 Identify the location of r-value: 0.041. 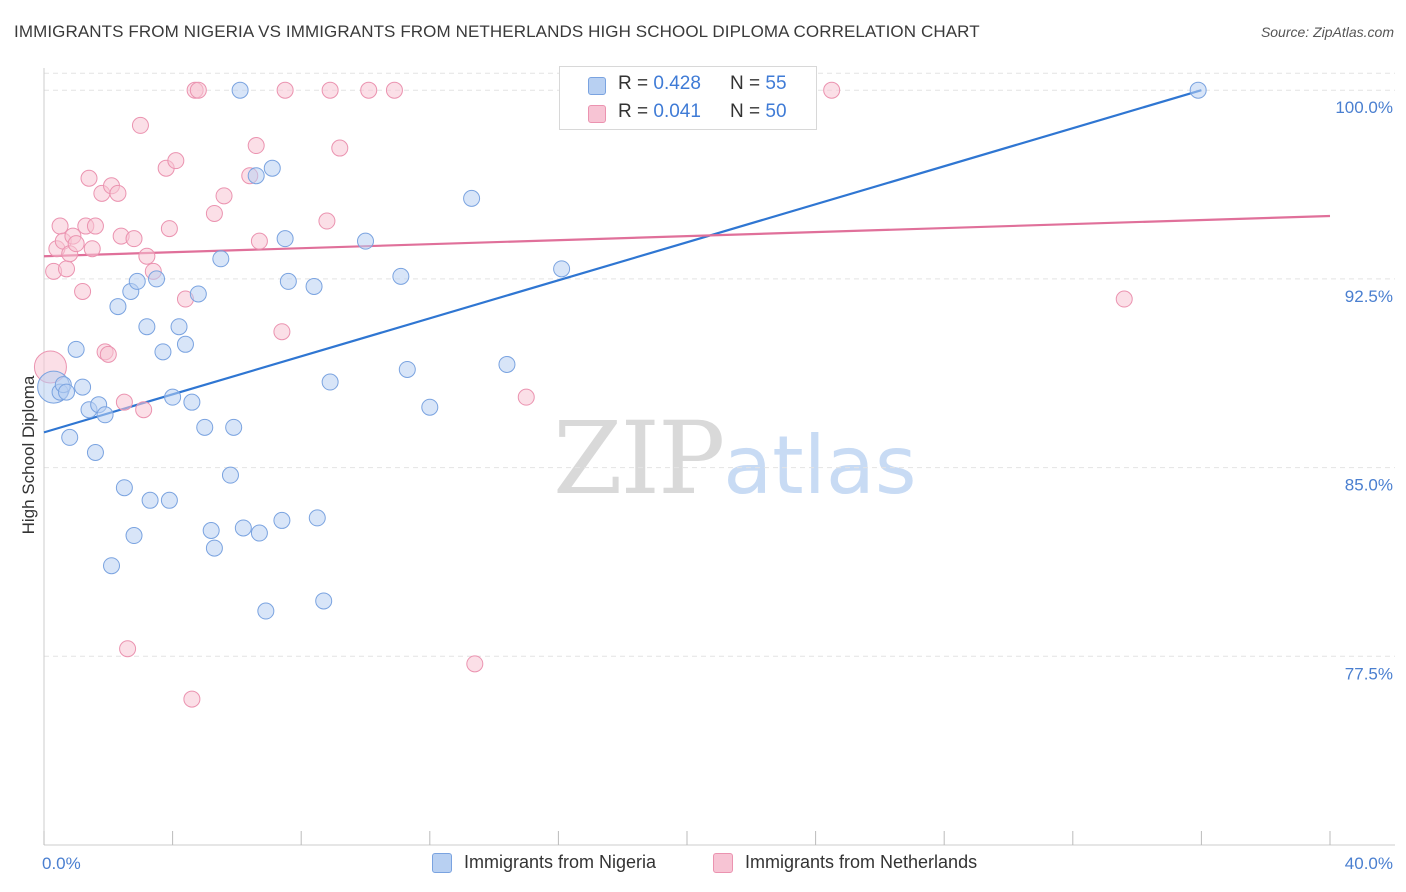
(677, 111).